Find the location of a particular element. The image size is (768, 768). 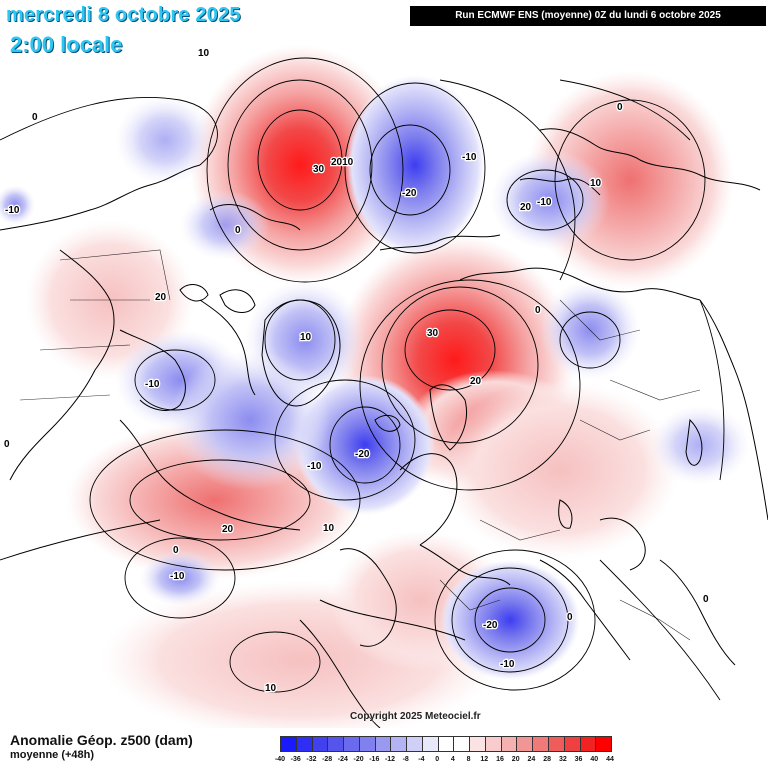

variable-title: Anomalie Géop. z500 (dam) is located at coordinates (101, 740).